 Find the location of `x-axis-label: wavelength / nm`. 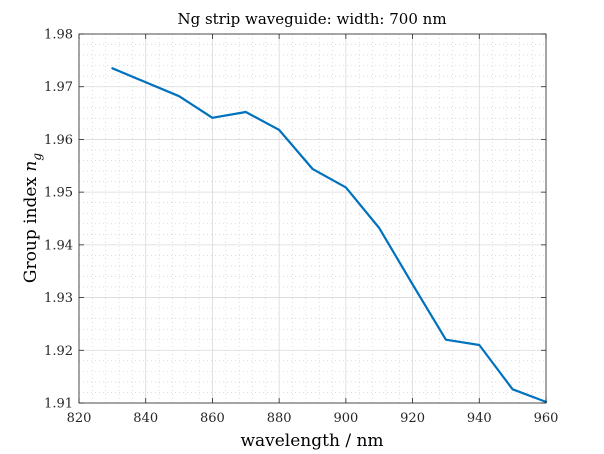

x-axis-label: wavelength / nm is located at coordinates (311, 441).